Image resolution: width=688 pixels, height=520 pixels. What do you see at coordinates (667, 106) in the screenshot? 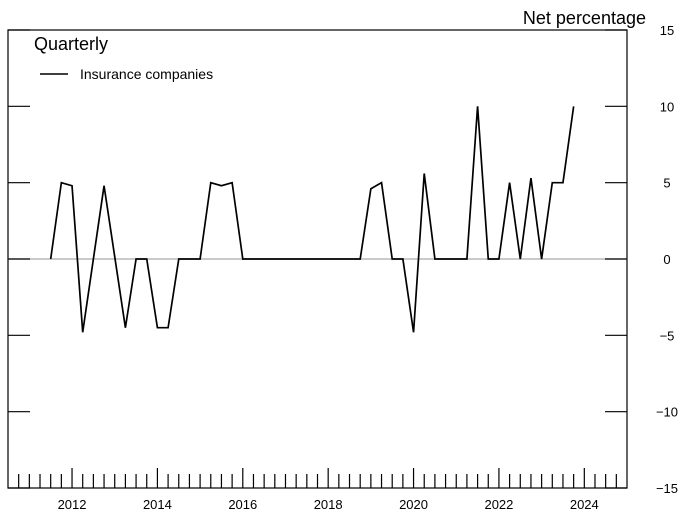
I see `y-tick-label: 10` at bounding box center [667, 106].